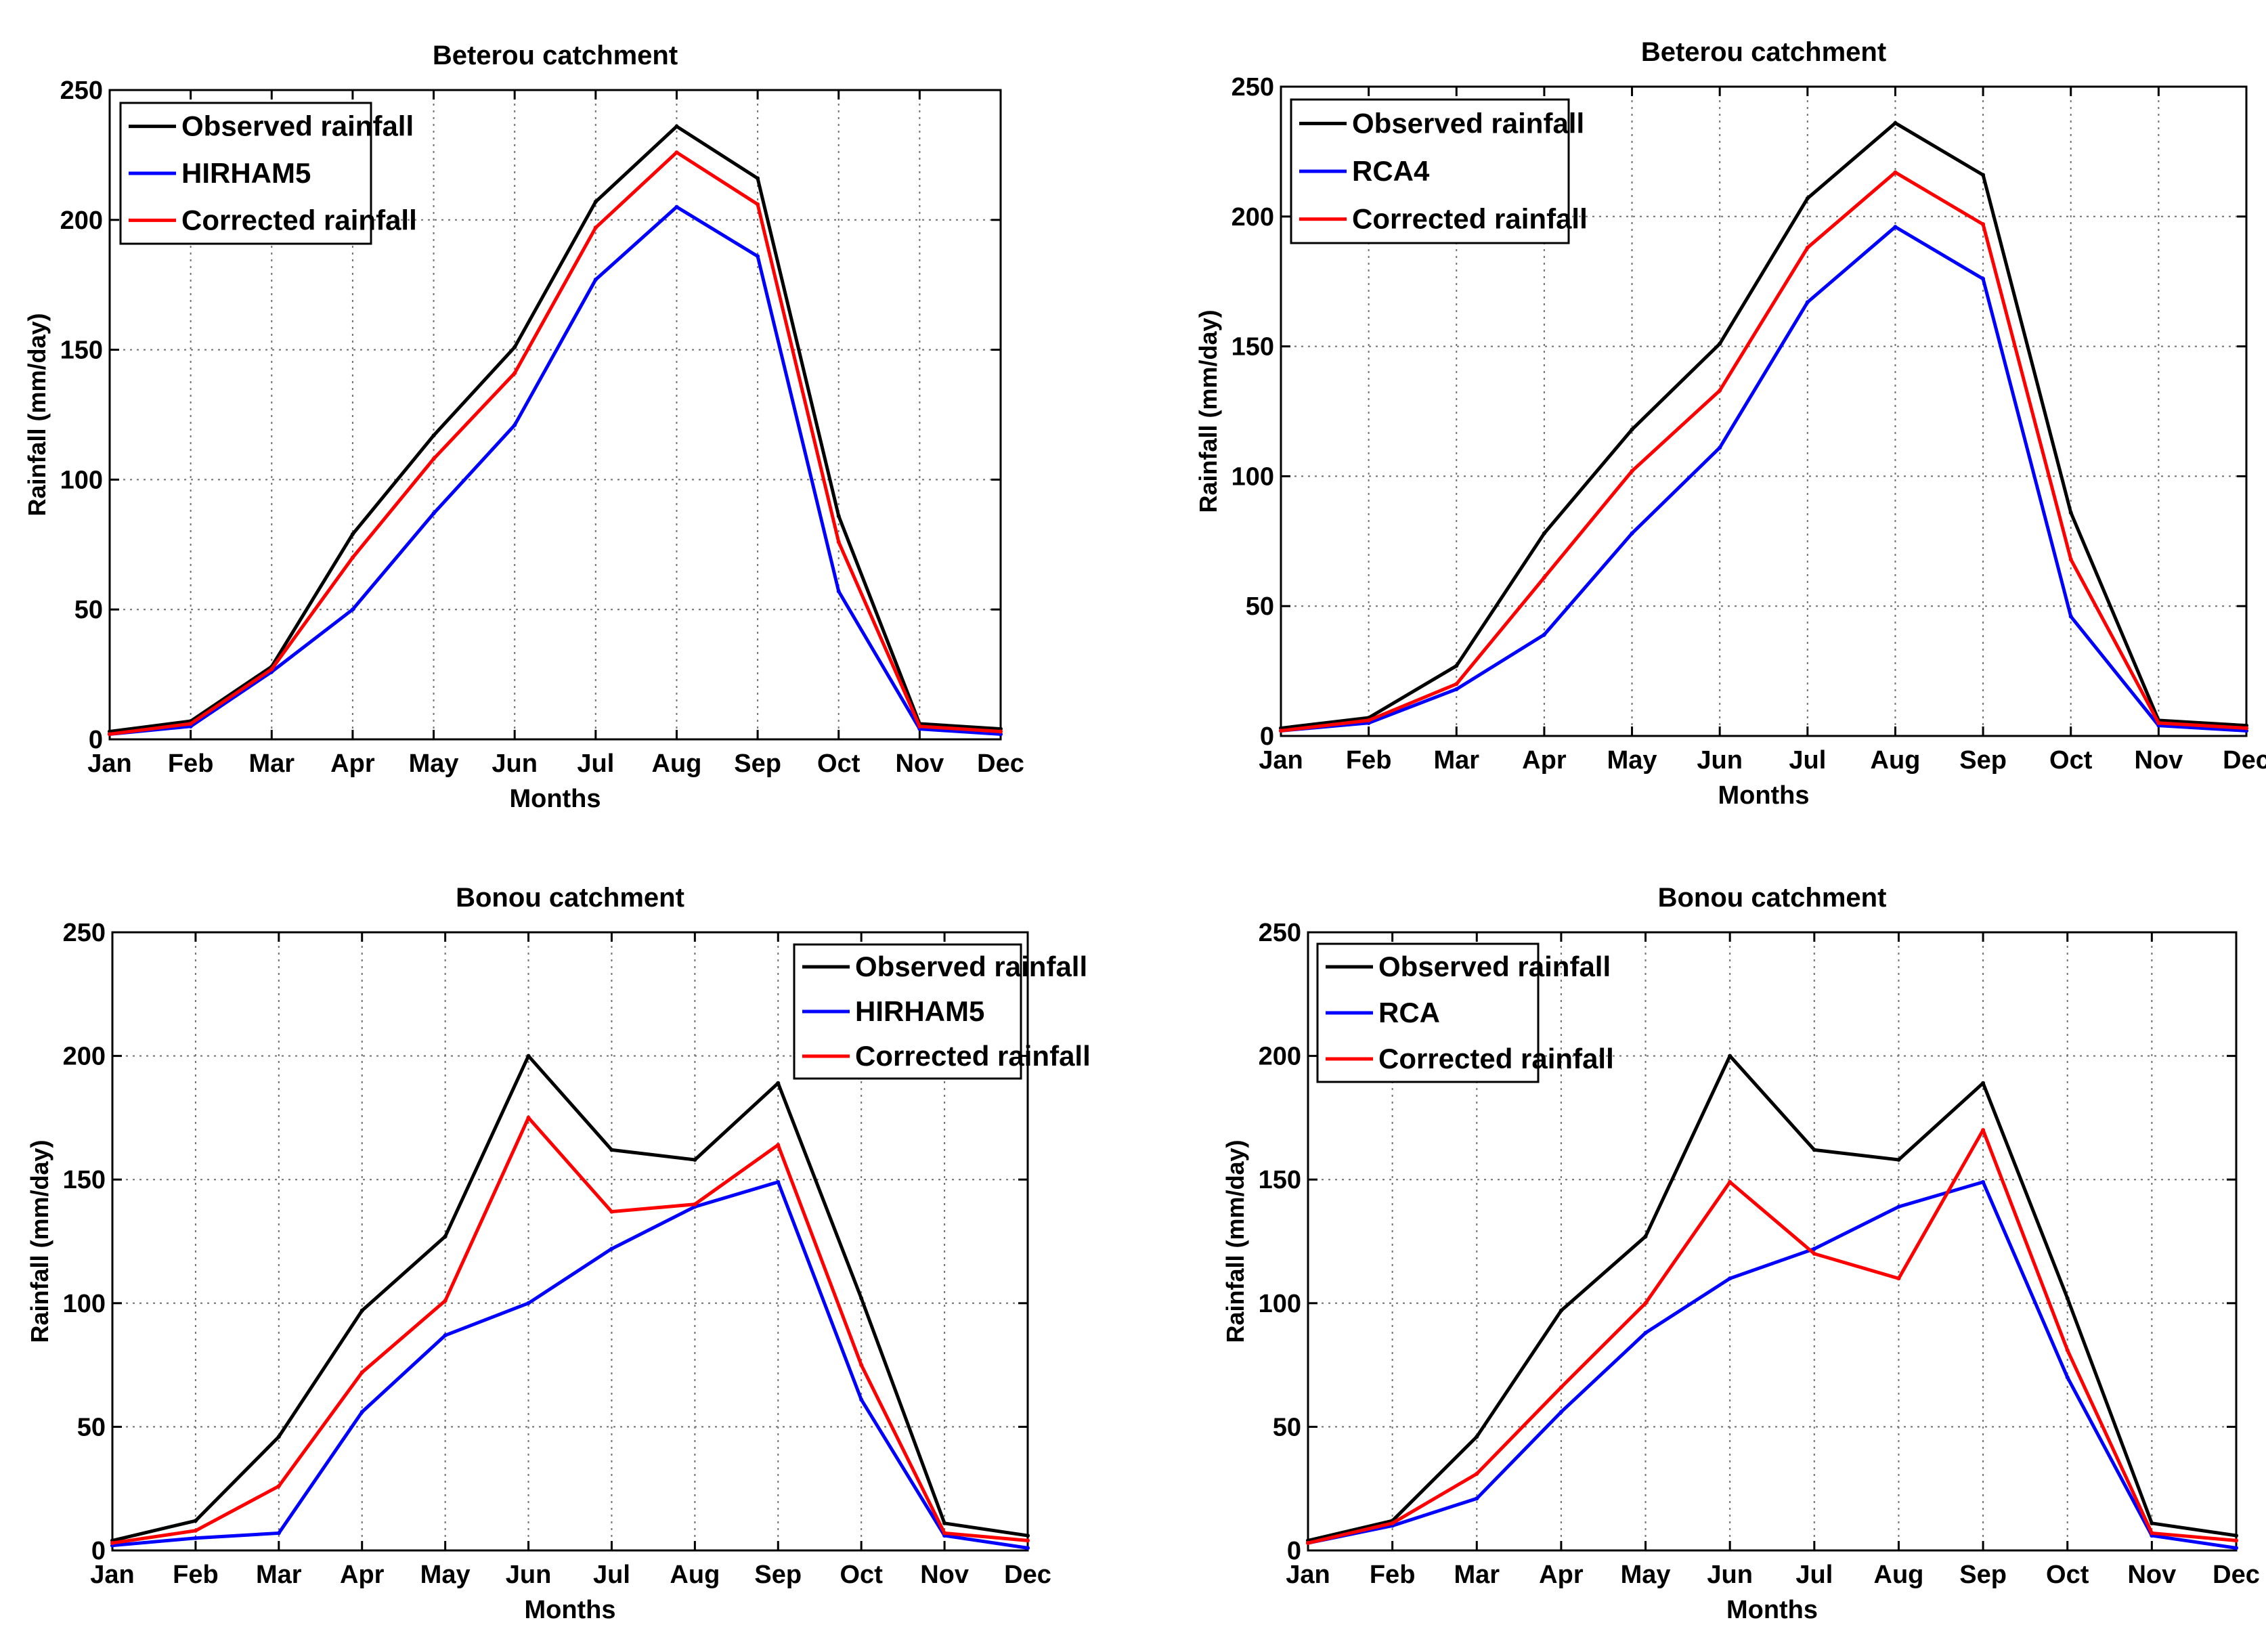 Image resolution: width=2266 pixels, height=1652 pixels. Describe the element at coordinates (445, 1575) in the screenshot. I see `x-tick-label: May` at that location.